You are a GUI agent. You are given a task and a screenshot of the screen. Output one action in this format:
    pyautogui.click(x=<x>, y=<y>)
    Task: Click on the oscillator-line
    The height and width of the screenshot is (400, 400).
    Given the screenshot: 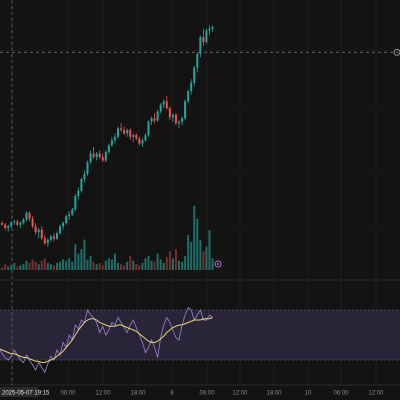 What is the action you would take?
    pyautogui.click(x=106, y=340)
    